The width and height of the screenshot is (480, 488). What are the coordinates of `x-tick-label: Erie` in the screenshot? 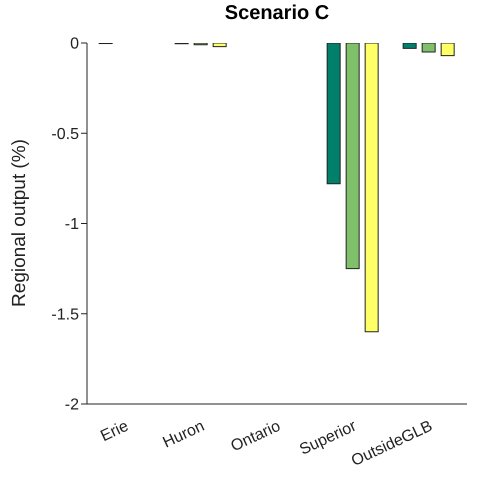 It's located at (115, 432).